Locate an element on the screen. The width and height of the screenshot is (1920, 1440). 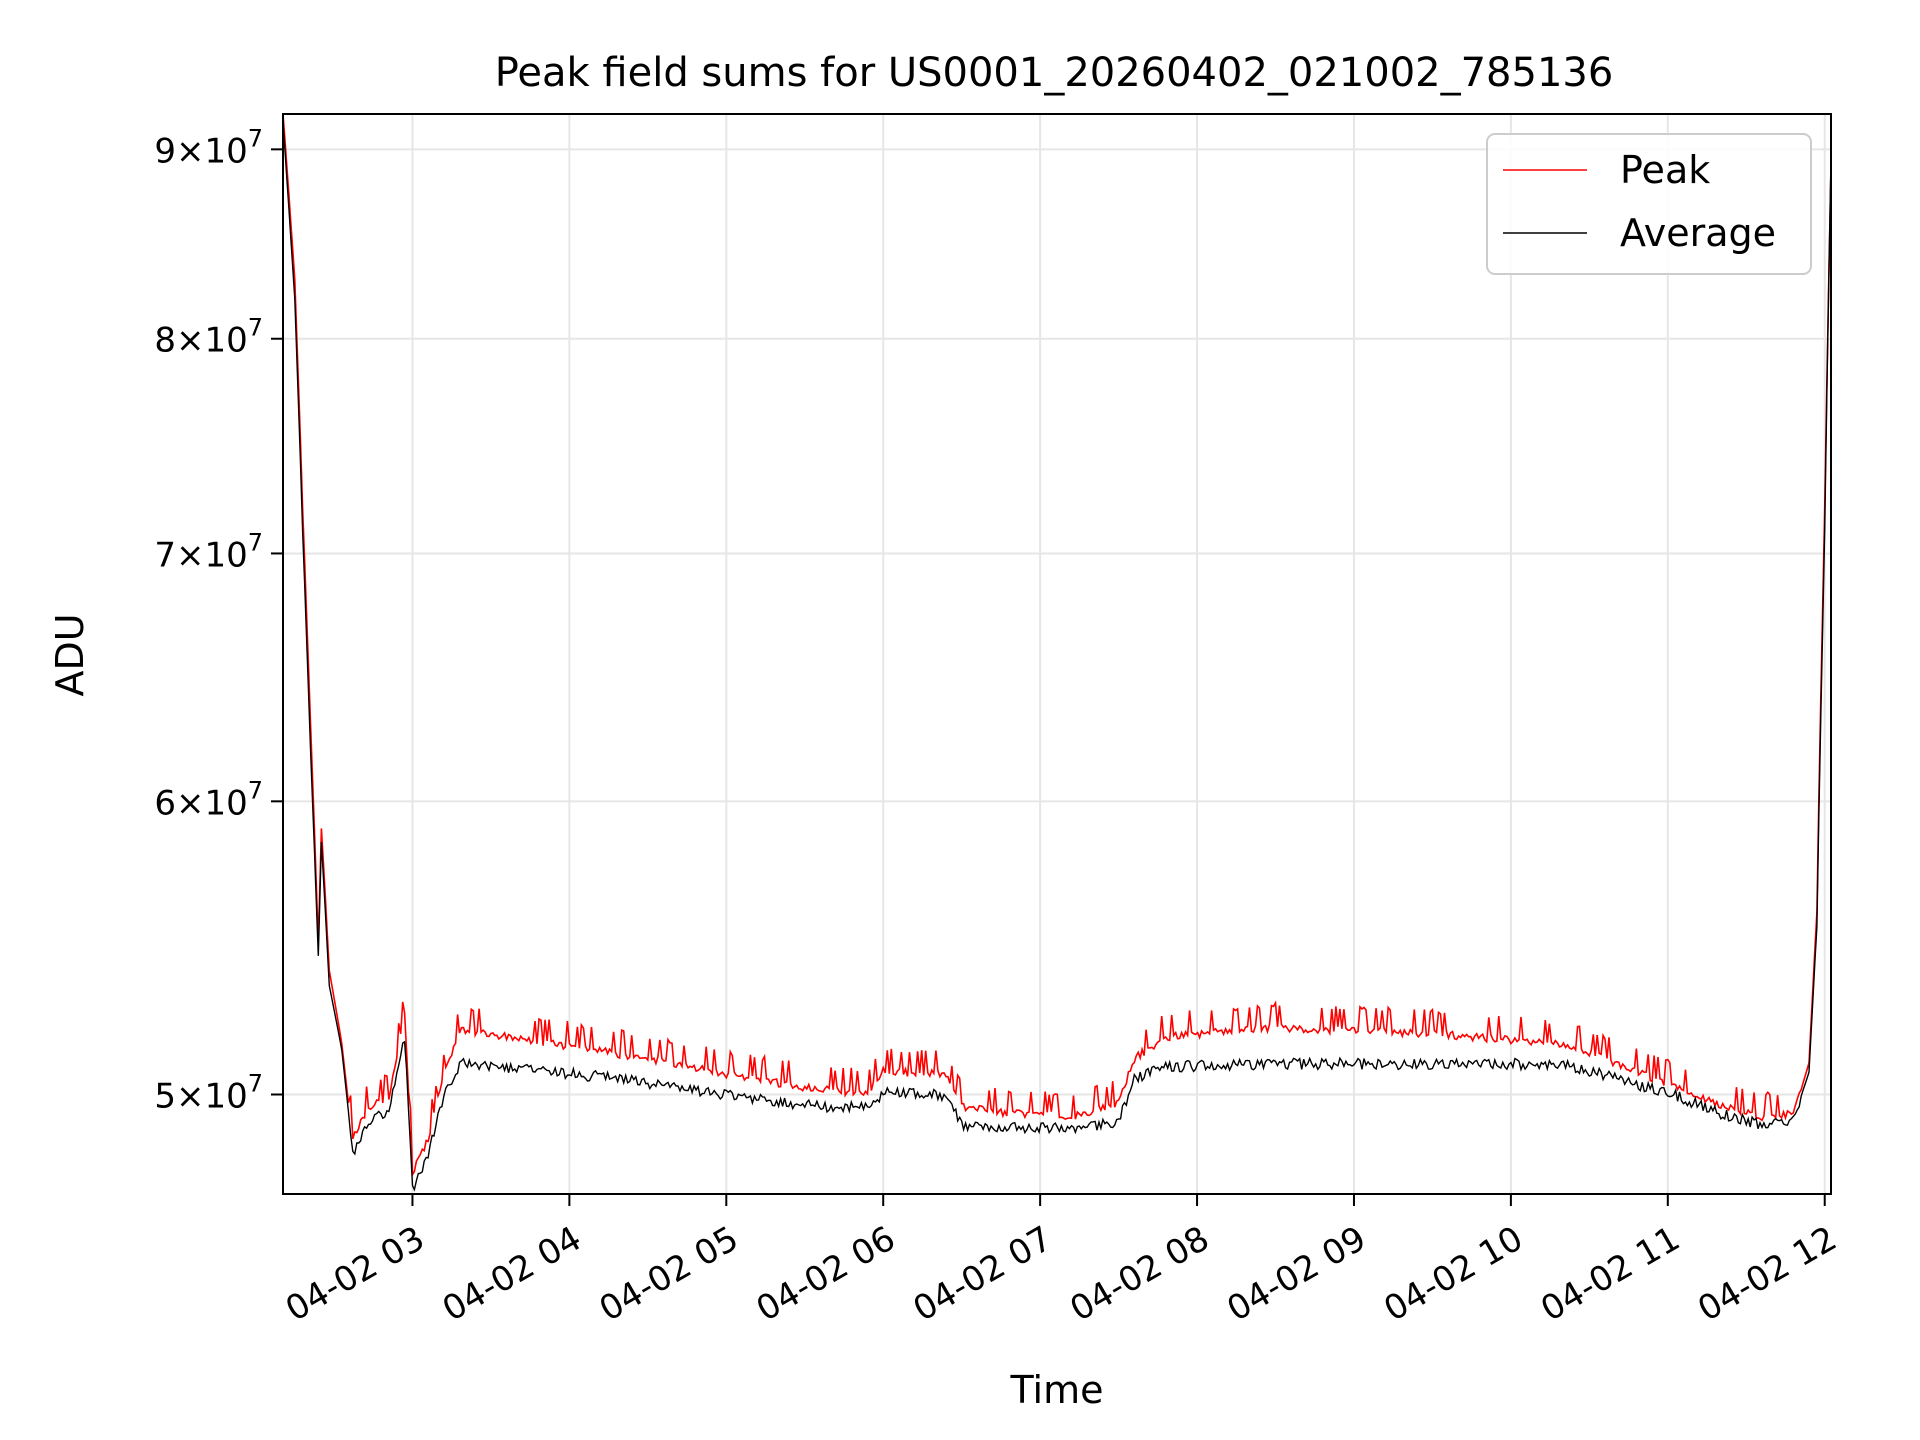
y-tick-label: 7×107 is located at coordinates (208, 551).